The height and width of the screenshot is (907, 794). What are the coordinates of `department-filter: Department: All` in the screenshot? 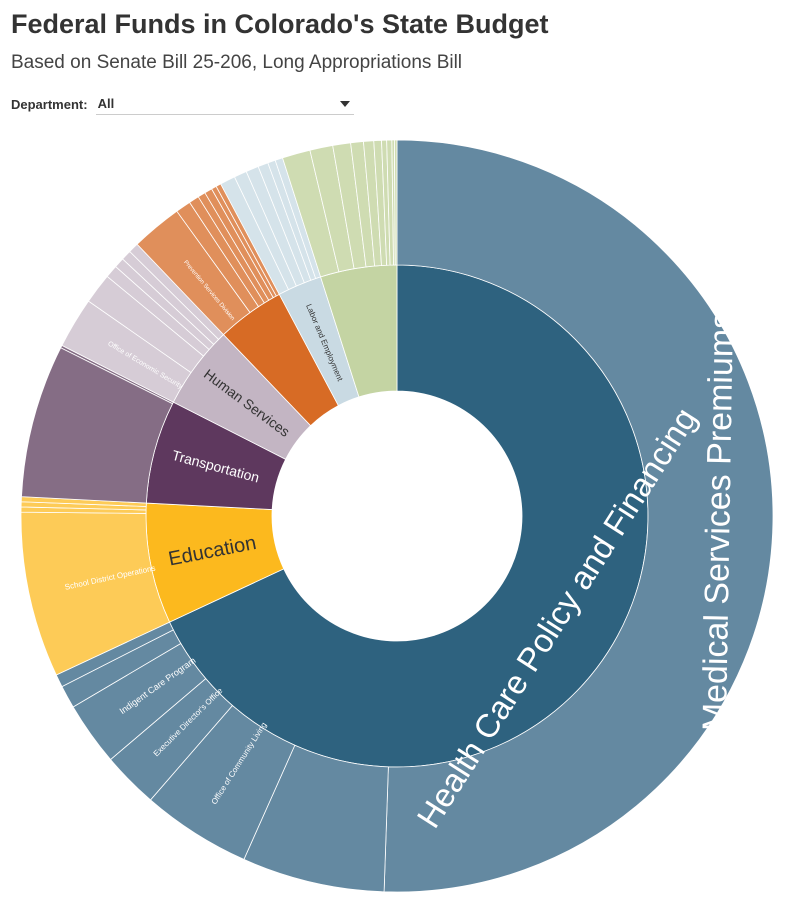 It's located at (182, 104).